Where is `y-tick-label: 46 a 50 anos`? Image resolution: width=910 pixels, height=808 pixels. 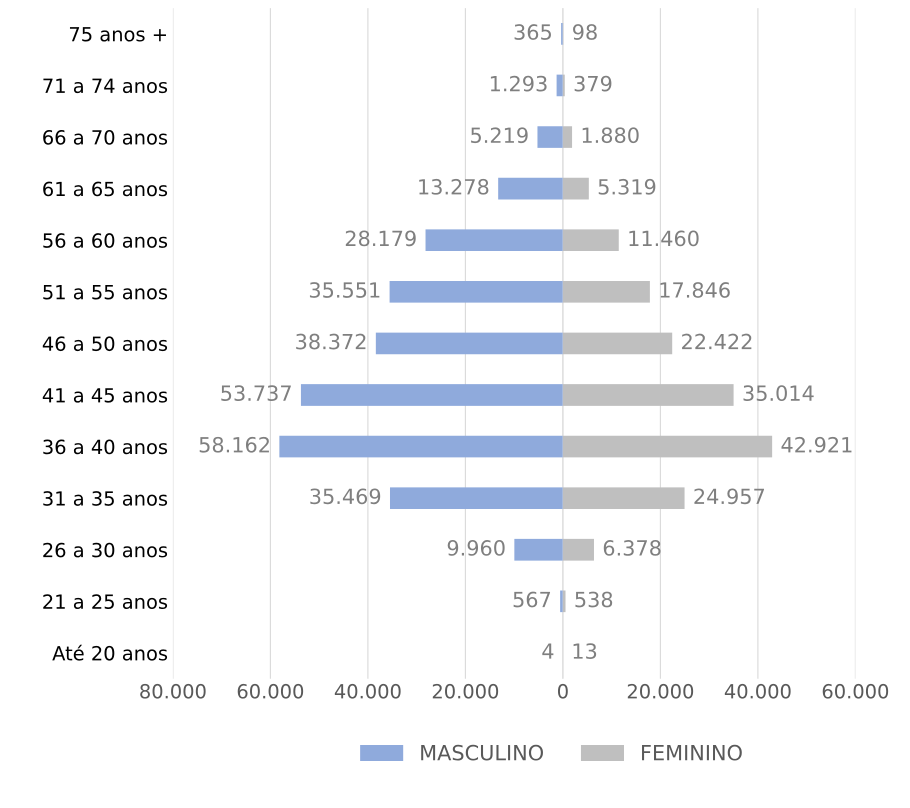 y-tick-label: 46 a 50 anos is located at coordinates (105, 344).